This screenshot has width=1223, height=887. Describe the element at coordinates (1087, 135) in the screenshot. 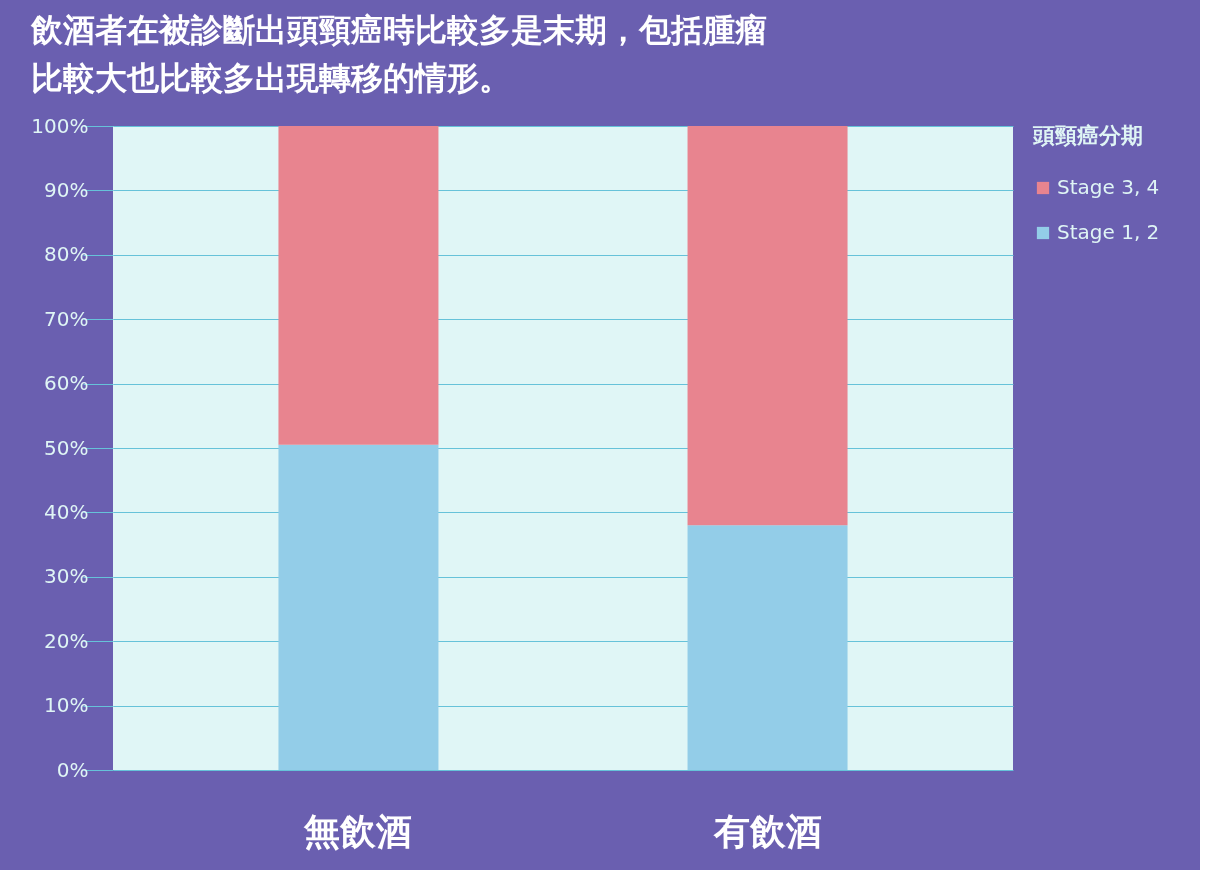

I see `legend-title: 頭頸癌分期` at that location.